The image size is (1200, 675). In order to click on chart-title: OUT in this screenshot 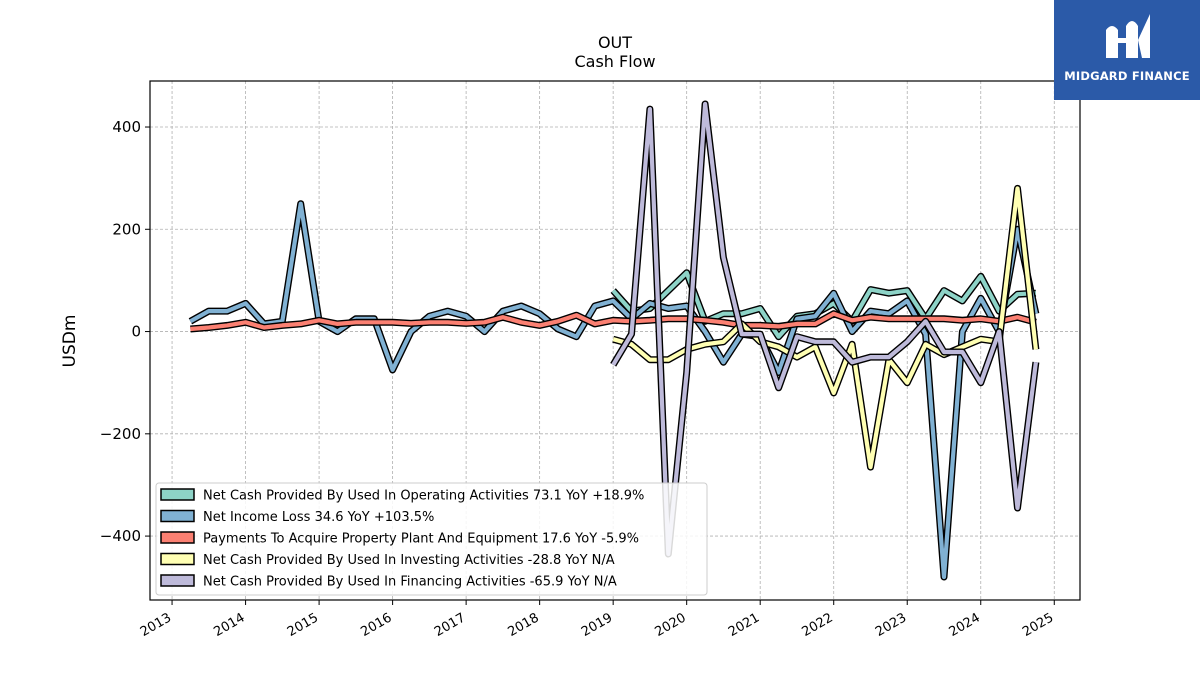, I will do `click(615, 42)`.